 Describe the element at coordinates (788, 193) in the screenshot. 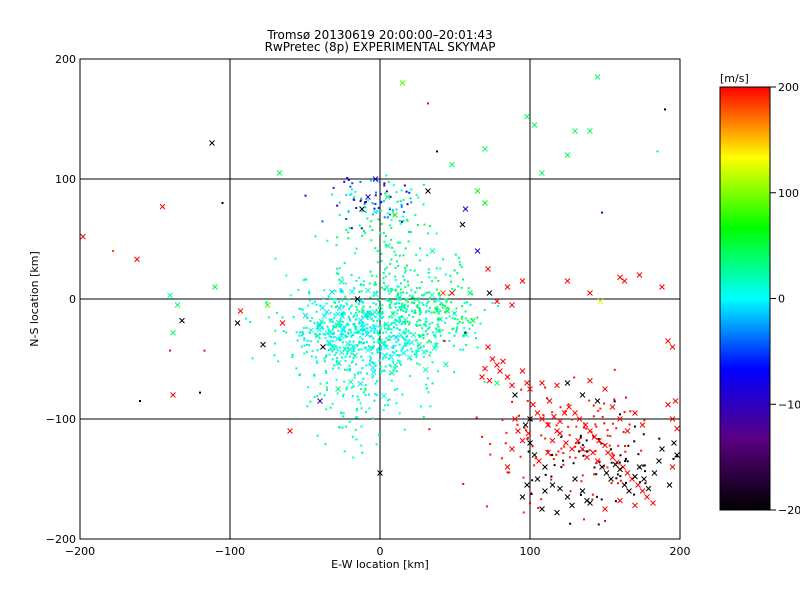

I see `colorbar-tick-label: 100` at that location.